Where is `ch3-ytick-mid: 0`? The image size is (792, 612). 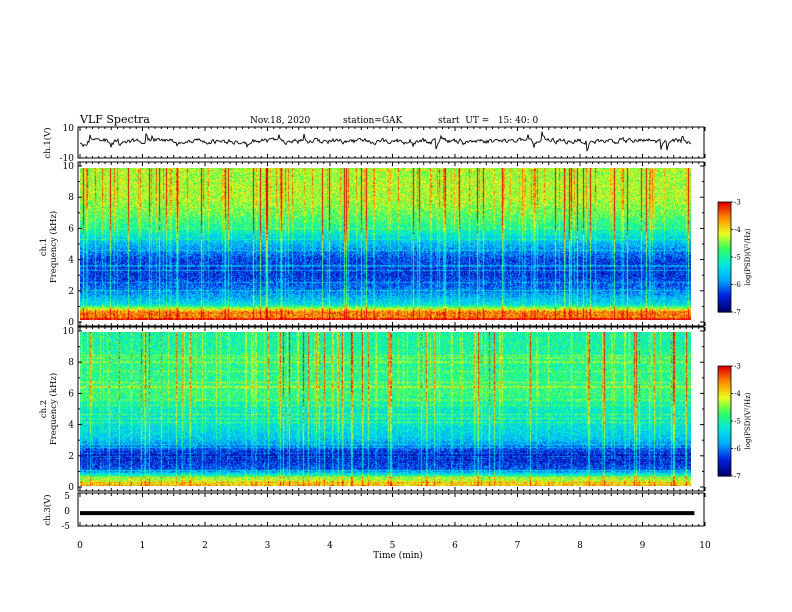 ch3-ytick-mid: 0 is located at coordinates (67, 512).